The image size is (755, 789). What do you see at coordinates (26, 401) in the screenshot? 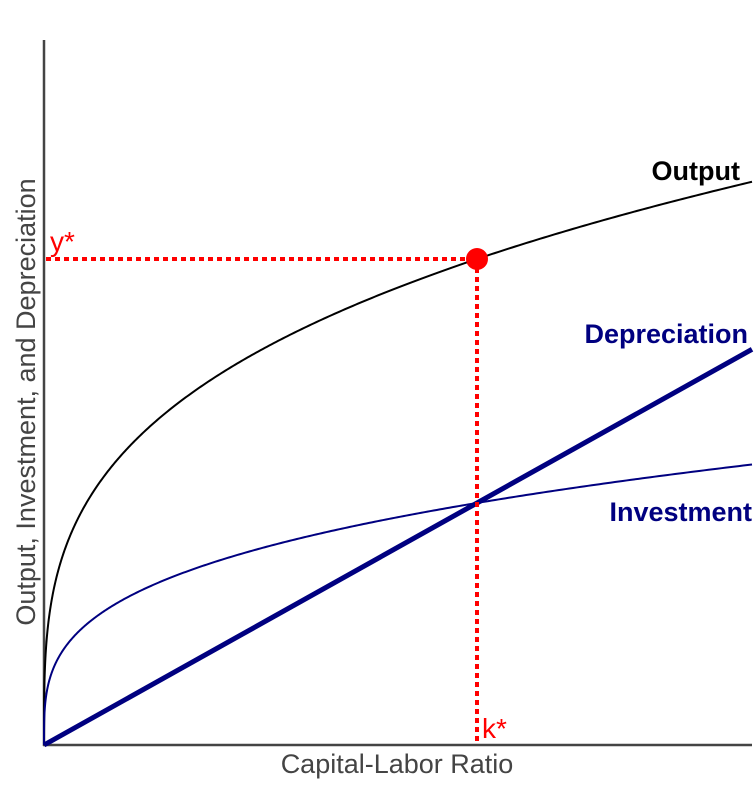
I see `y-axis-title: Output, Investment, and Depreciation` at bounding box center [26, 401].